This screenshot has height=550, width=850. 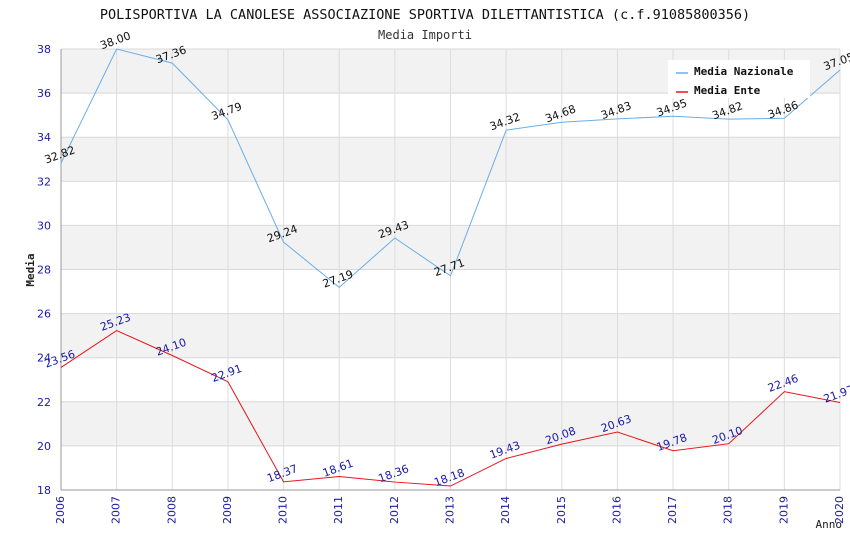 What do you see at coordinates (505, 510) in the screenshot?
I see `x-tick-label: 2014` at bounding box center [505, 510].